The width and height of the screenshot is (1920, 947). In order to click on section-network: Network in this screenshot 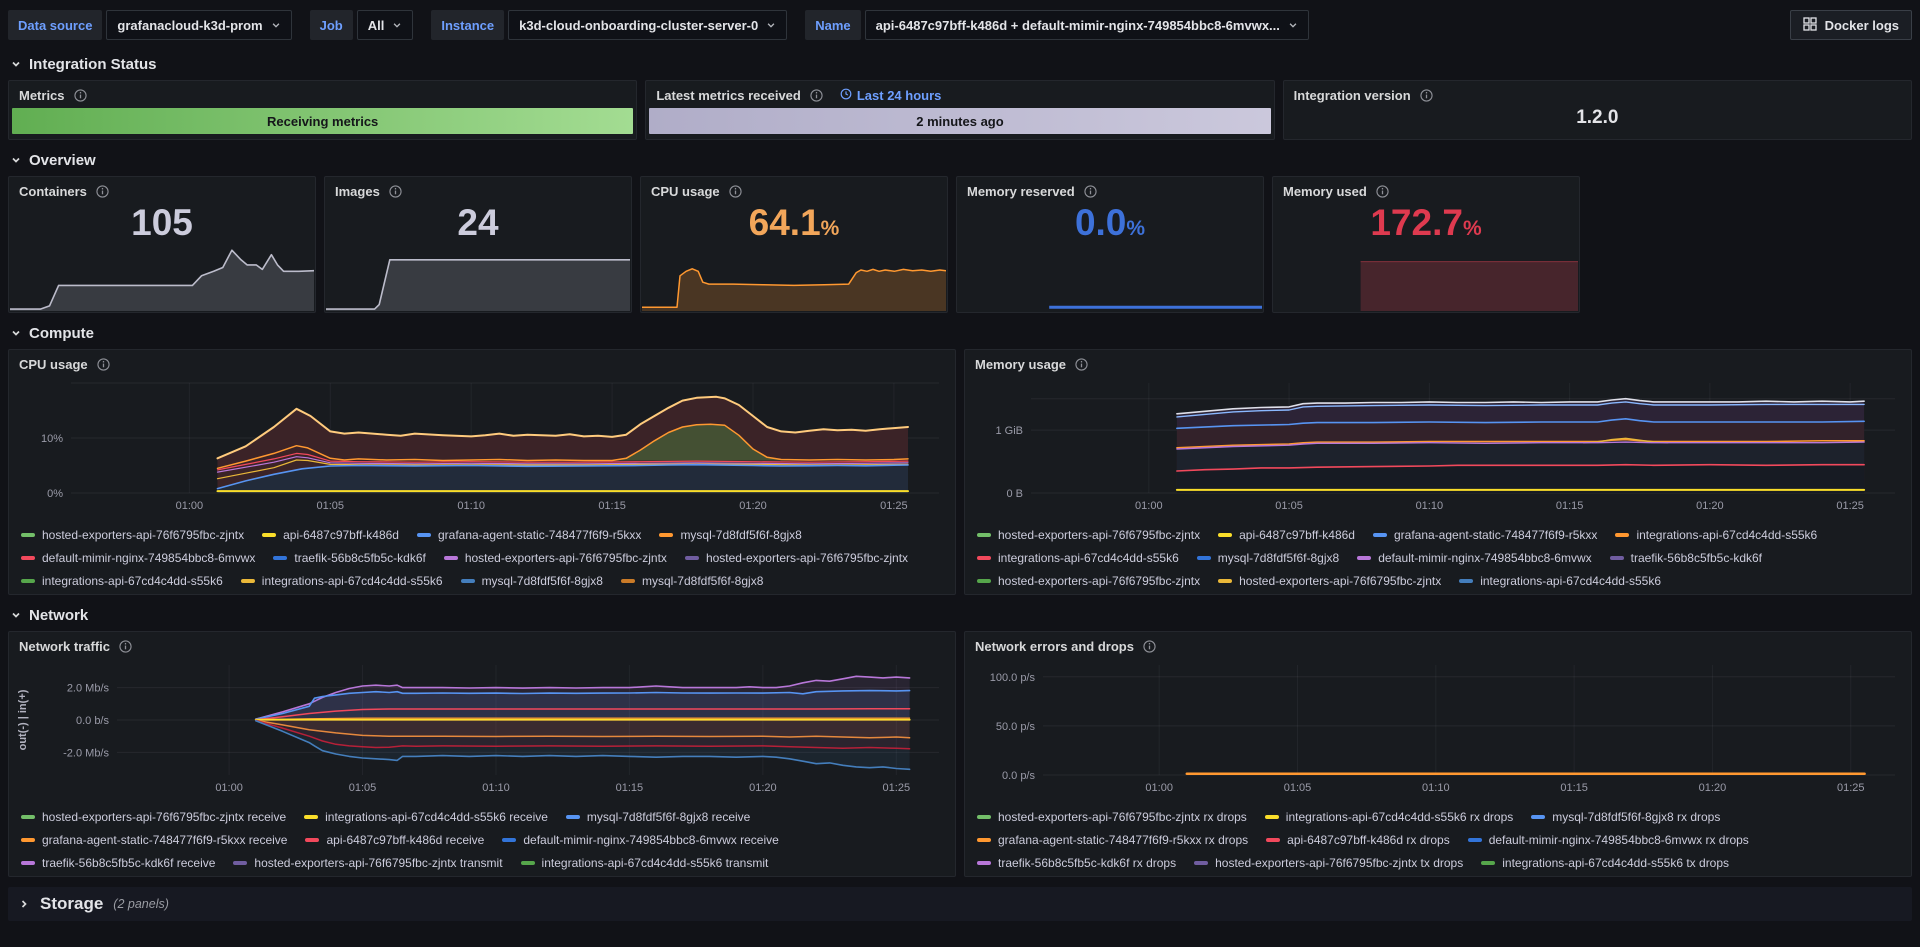, I will do `click(961, 615)`.